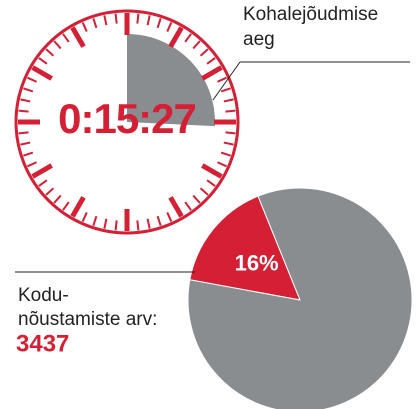  Describe the element at coordinates (245, 248) in the screenshot. I see `pie-slice` at that location.